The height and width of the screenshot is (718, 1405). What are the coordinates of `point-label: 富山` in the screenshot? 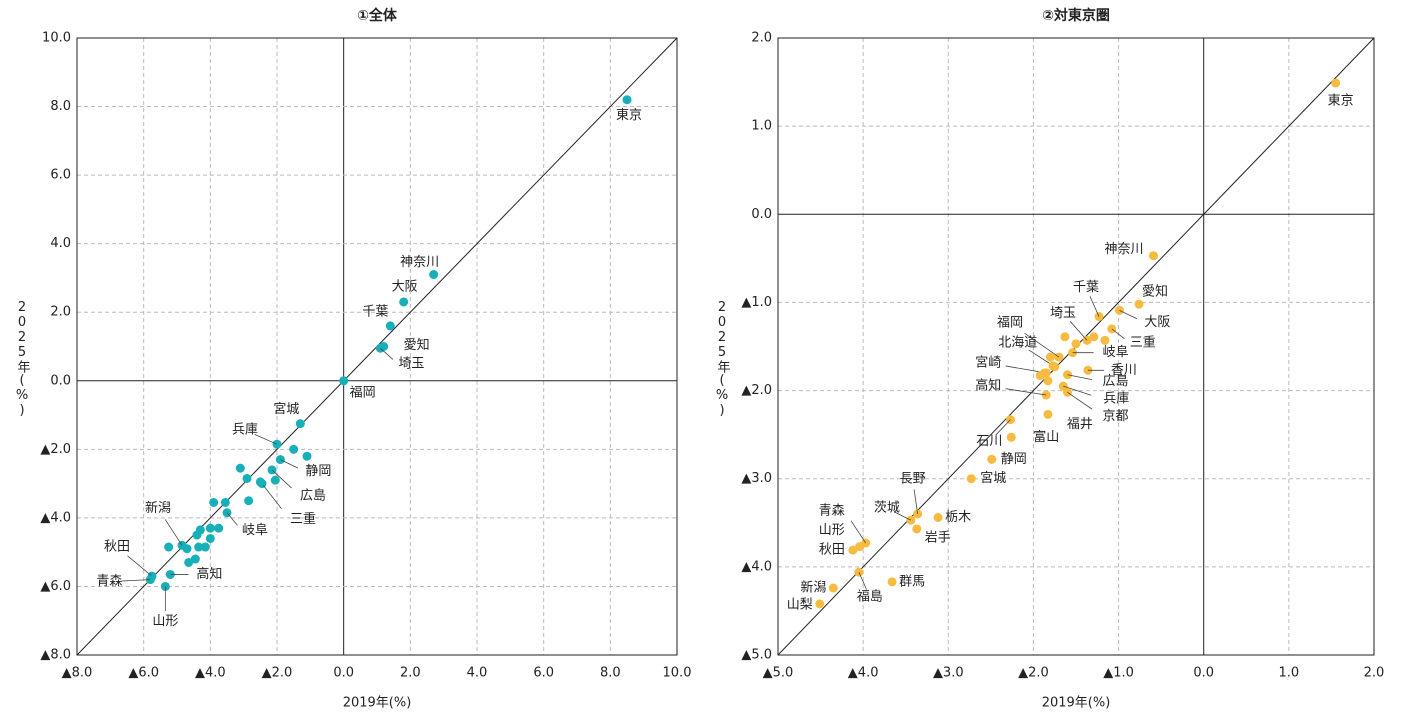 It's located at (1046, 437).